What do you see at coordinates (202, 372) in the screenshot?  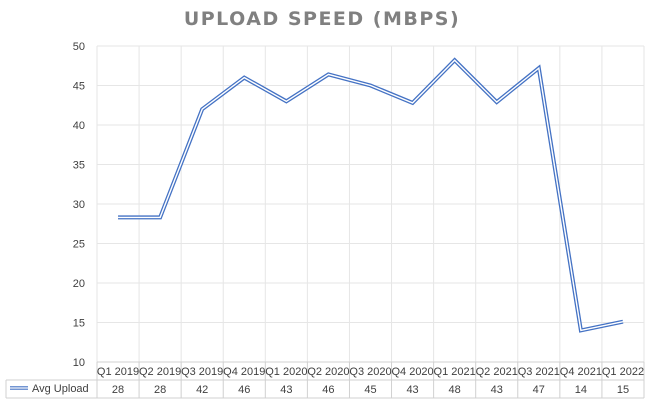 I see `x-tick-label: Q3 2019` at bounding box center [202, 372].